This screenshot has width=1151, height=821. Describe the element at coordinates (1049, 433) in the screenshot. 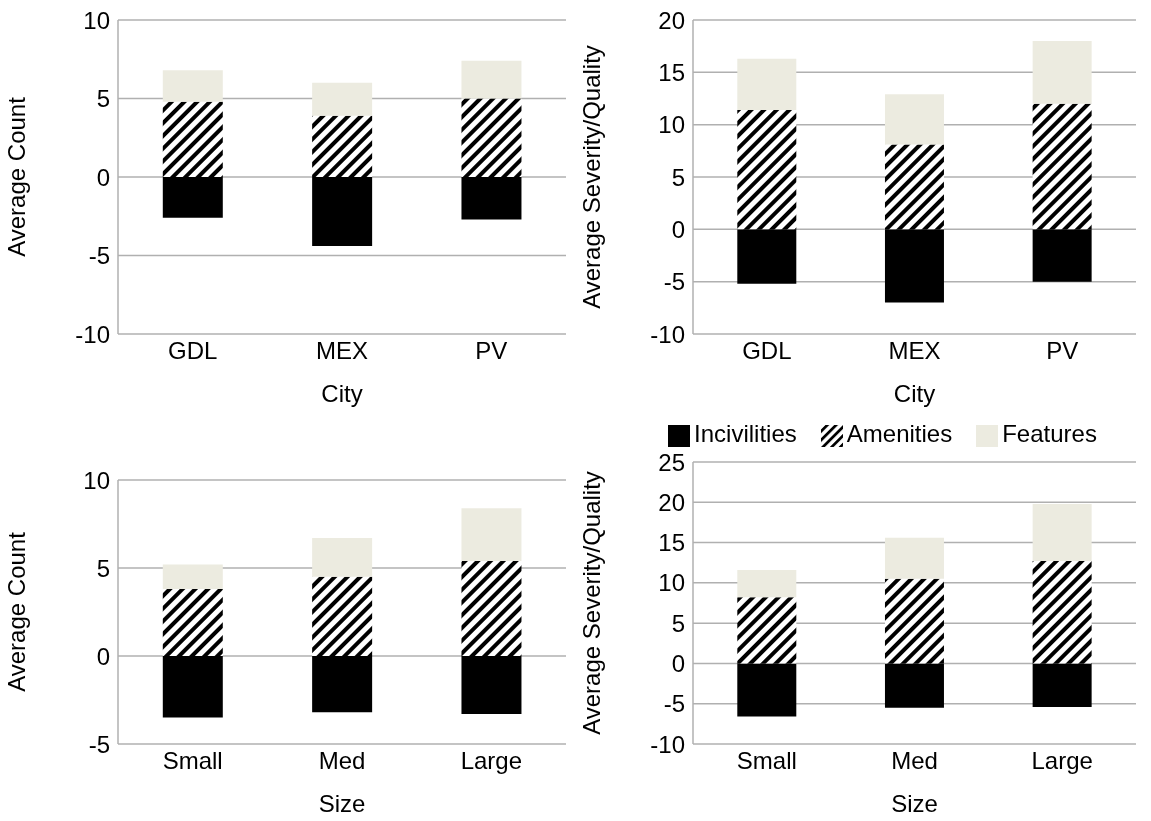

I see `legend-label: Features` at that location.